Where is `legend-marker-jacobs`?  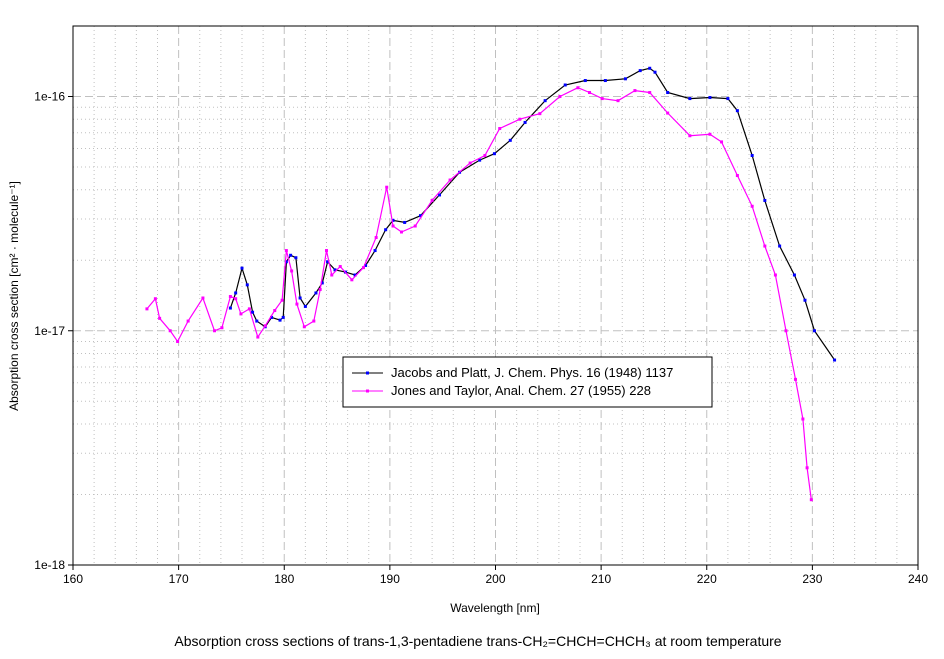 legend-marker-jacobs is located at coordinates (367, 373).